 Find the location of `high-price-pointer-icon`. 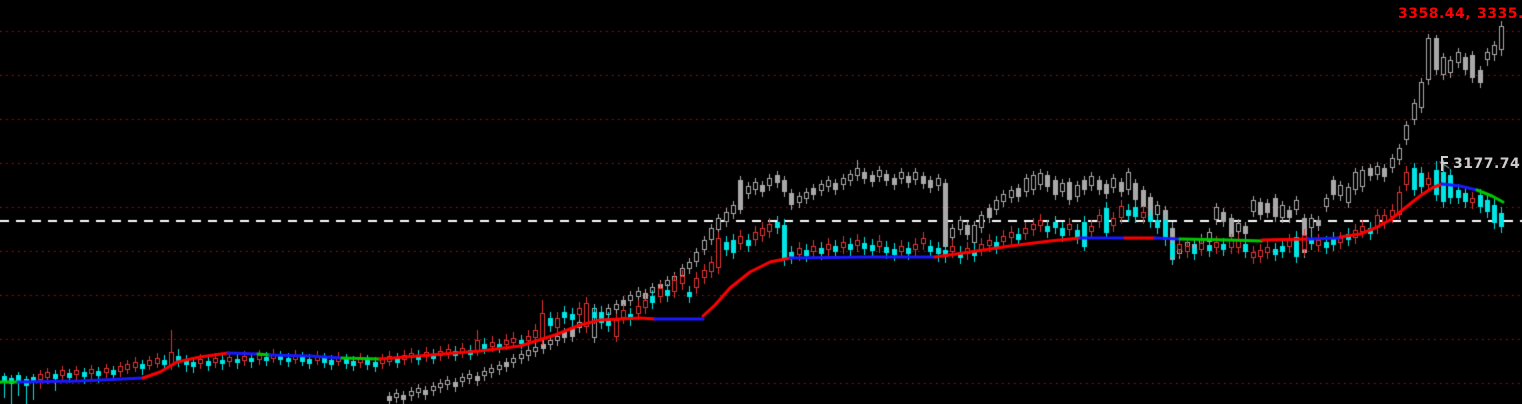

high-price-pointer-icon is located at coordinates (1443, 164).